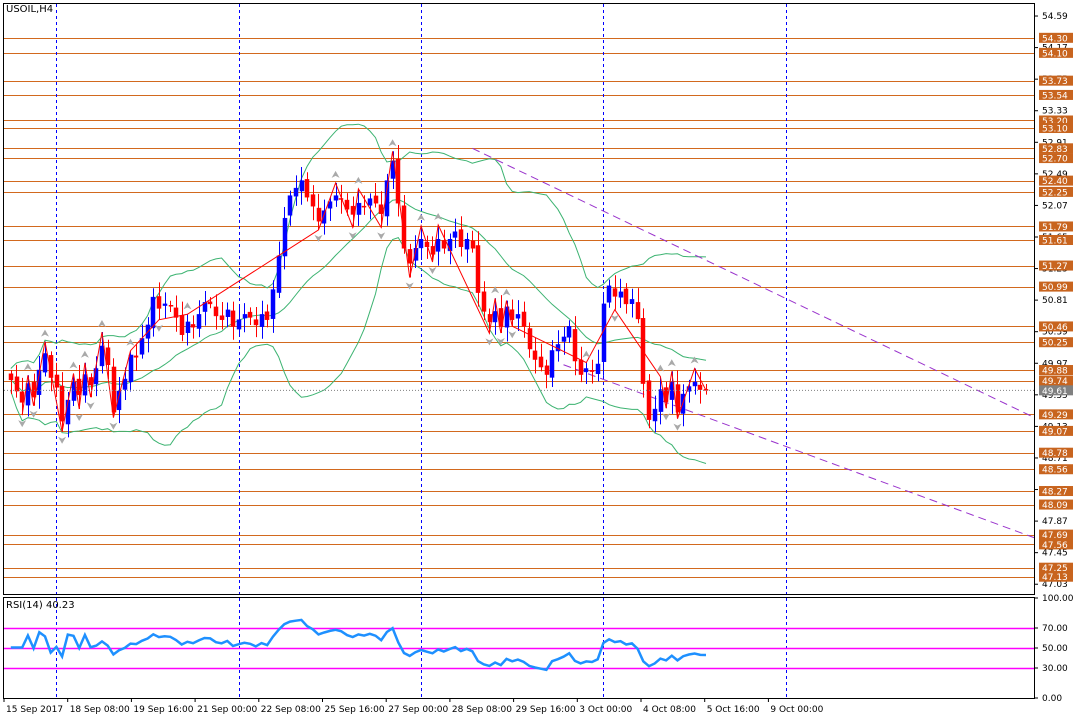 Image resolution: width=1080 pixels, height=720 pixels. I want to click on level-price-label: 49.29, so click(1055, 416).